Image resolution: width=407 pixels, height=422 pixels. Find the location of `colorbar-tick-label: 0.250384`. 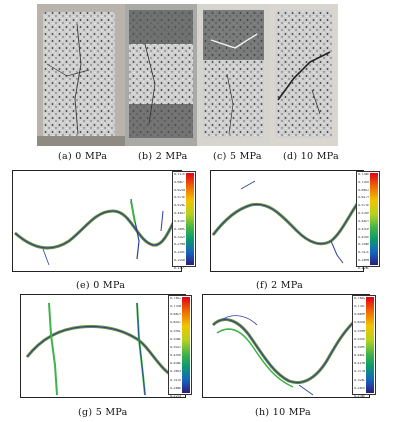

colorbar-tick-label: 0.250384 is located at coordinates (179, 253).